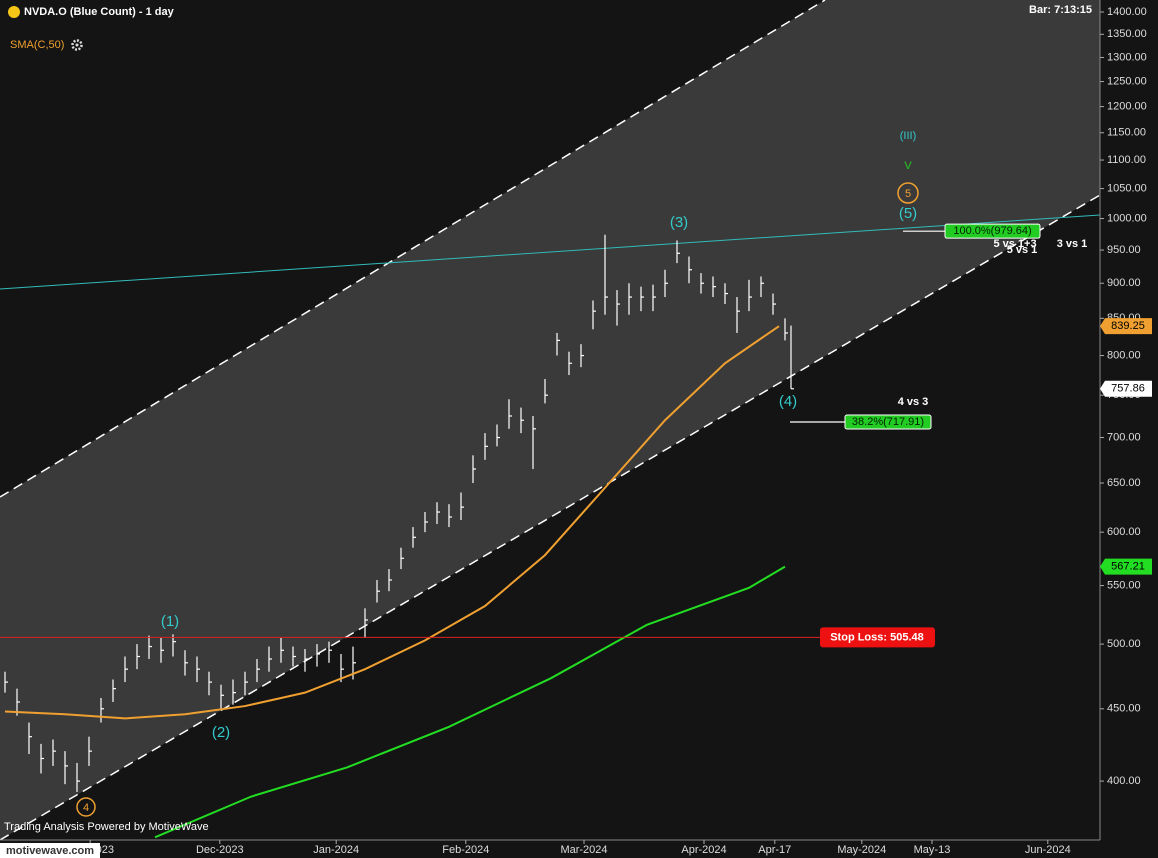 The image size is (1158, 858). Describe the element at coordinates (1060, 10) in the screenshot. I see `bar-time: Bar: 7:13:15` at that location.